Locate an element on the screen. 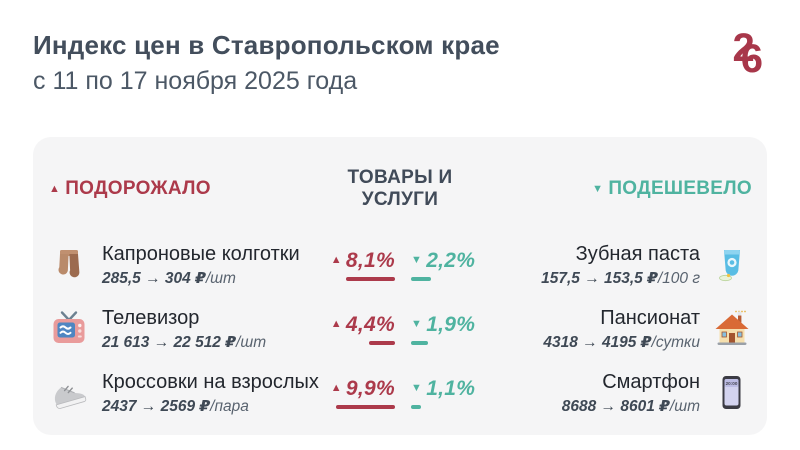 This screenshot has width=800, height=450. row1-up-texts: Капроновые колготки 285,5 → 304 ₽/шт is located at coordinates (201, 265).